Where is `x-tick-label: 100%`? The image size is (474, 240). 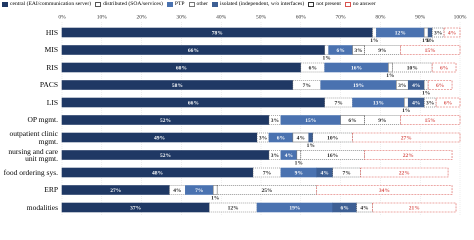 x-tick-label: 100% is located at coordinates (460, 17).